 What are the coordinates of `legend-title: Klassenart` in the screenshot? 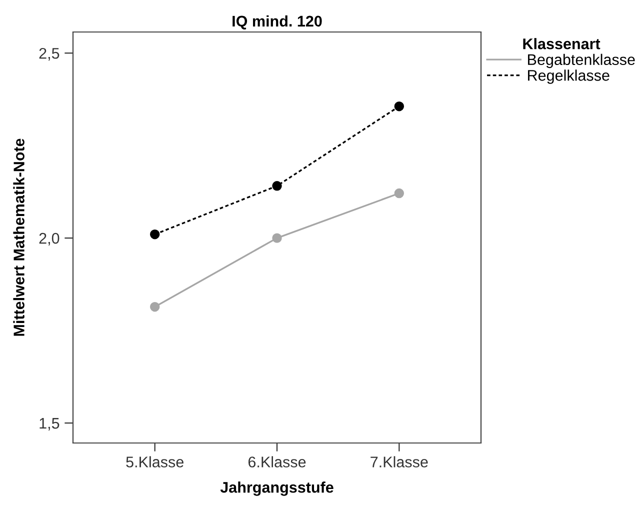 It's located at (561, 44).